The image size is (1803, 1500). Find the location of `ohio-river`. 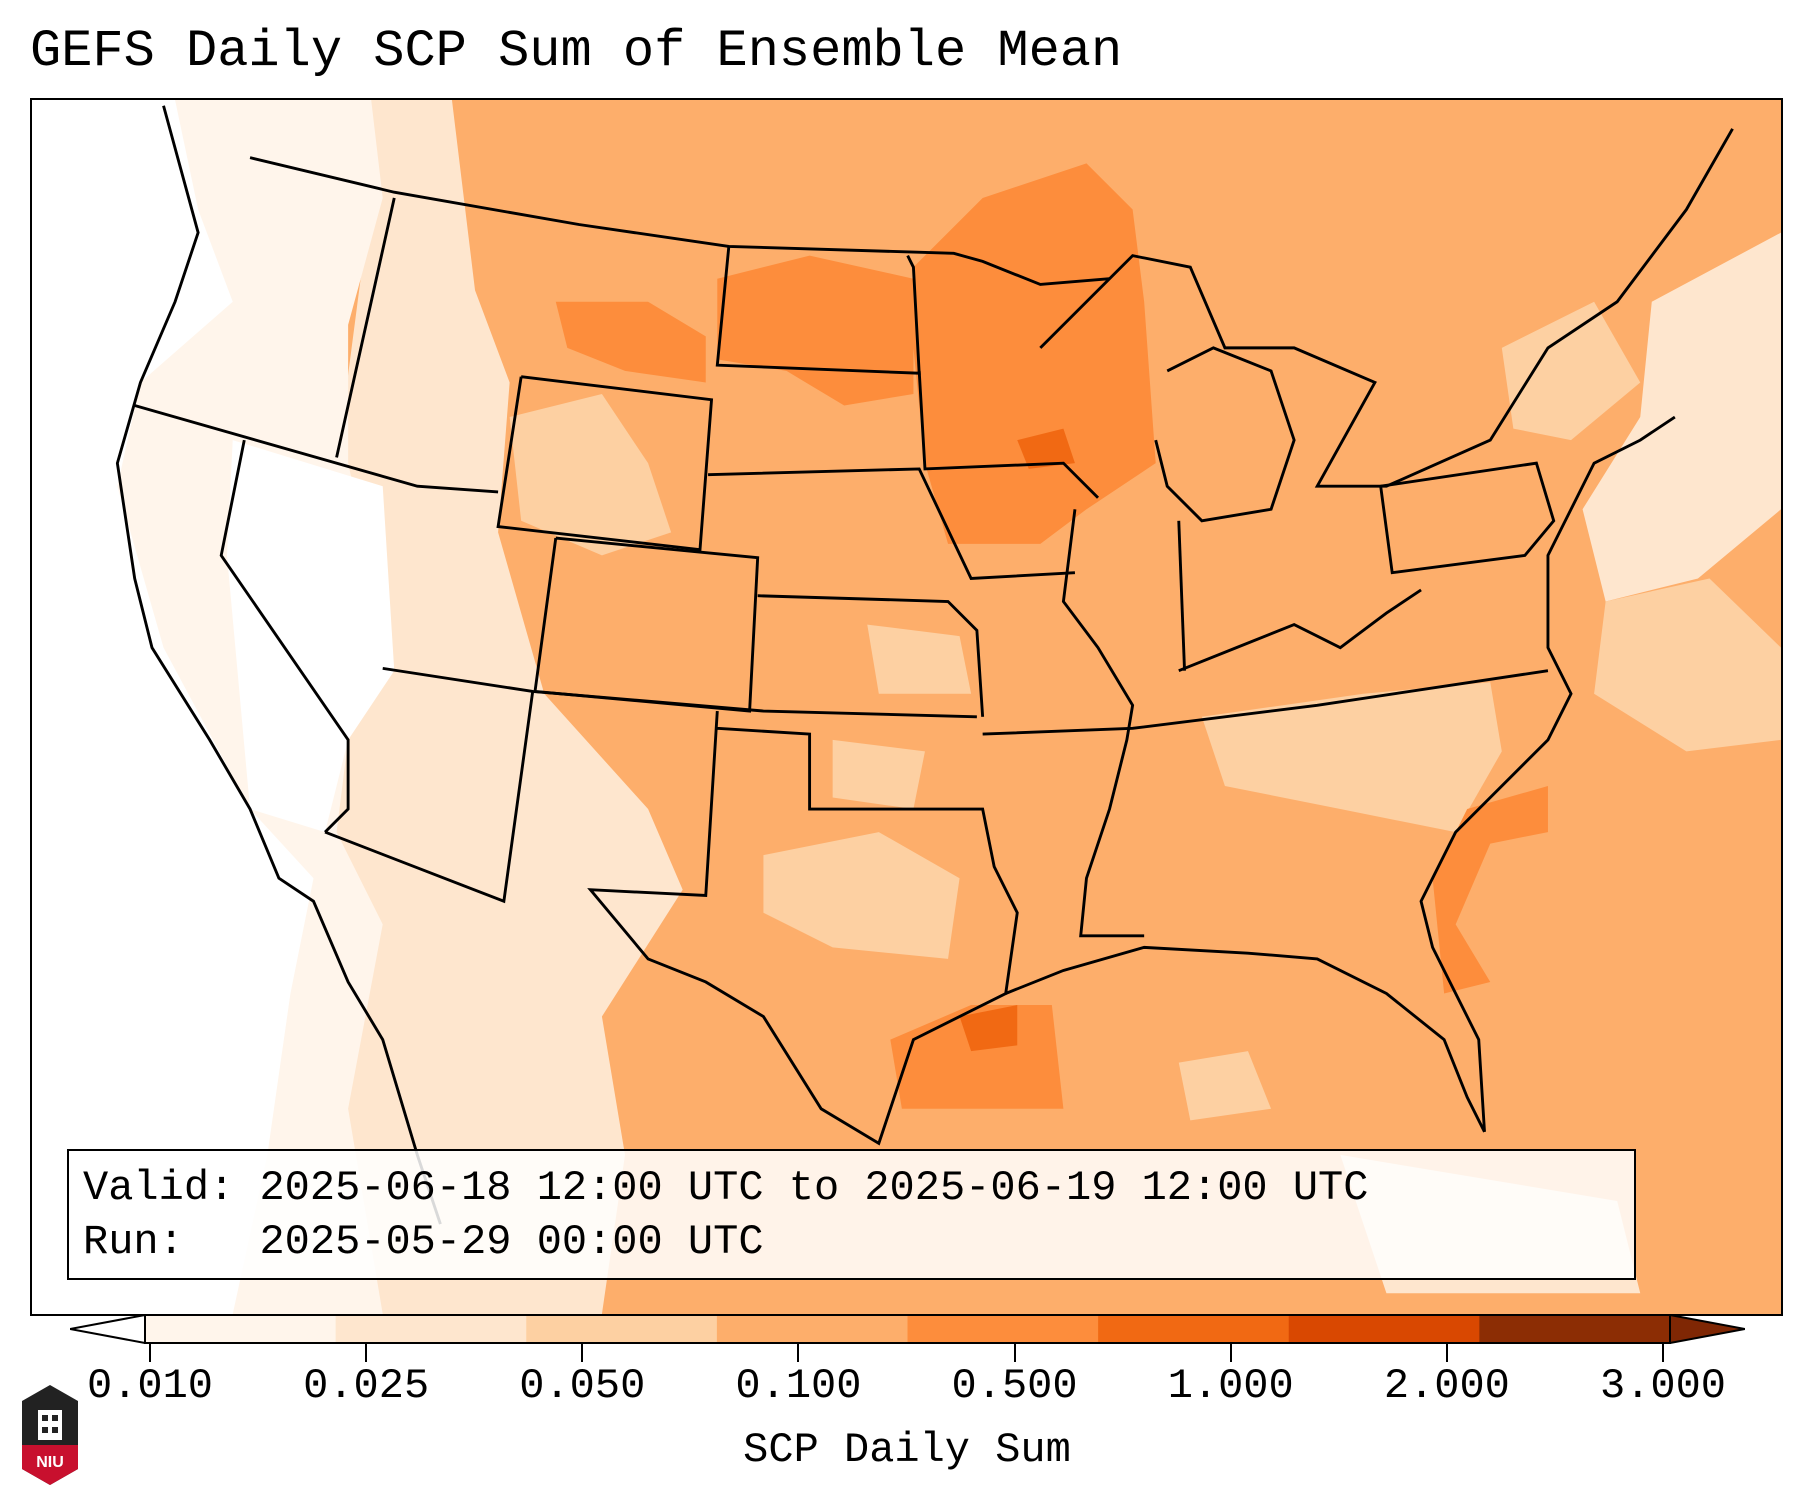

ohio-river is located at coordinates (1300, 630).